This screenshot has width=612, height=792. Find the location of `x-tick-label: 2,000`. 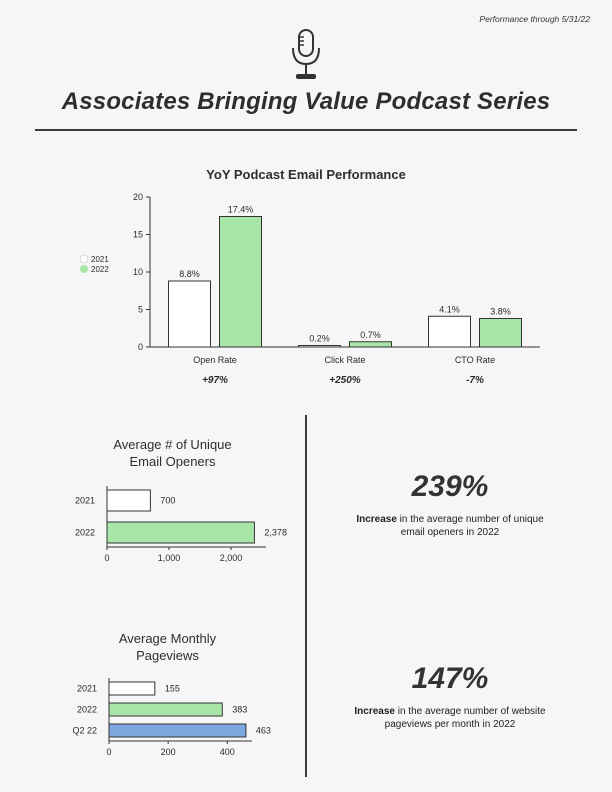

x-tick-label: 2,000 is located at coordinates (231, 558).